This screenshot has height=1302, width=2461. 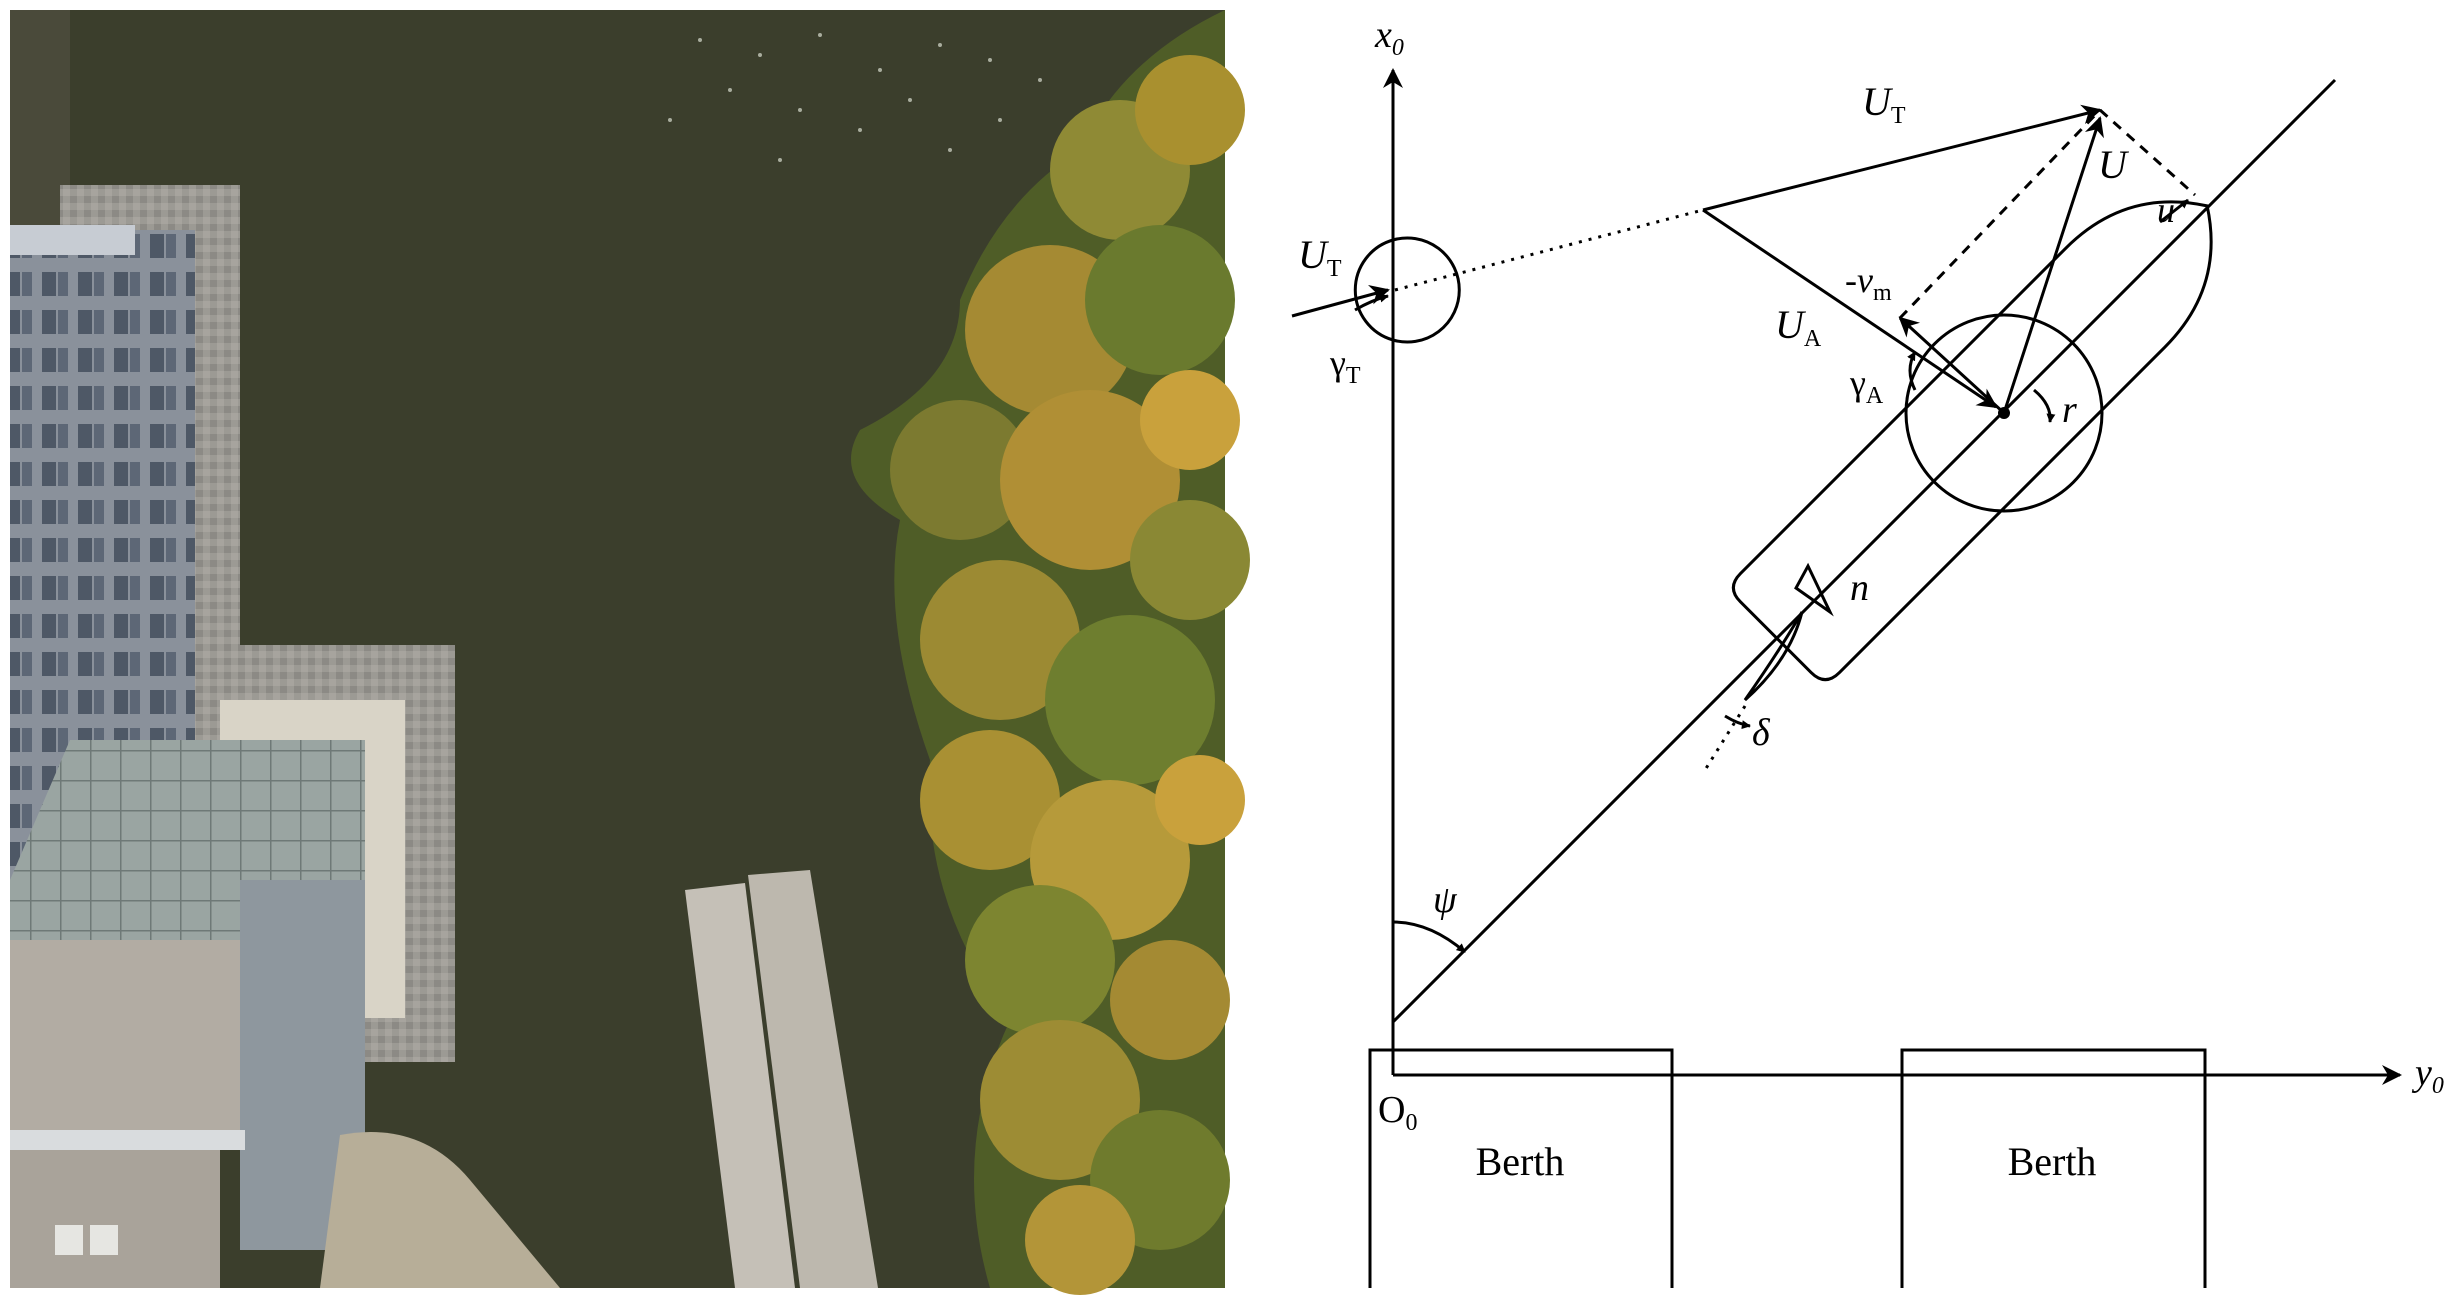 I want to click on ship-speed-label: U, so click(x=2114, y=164).